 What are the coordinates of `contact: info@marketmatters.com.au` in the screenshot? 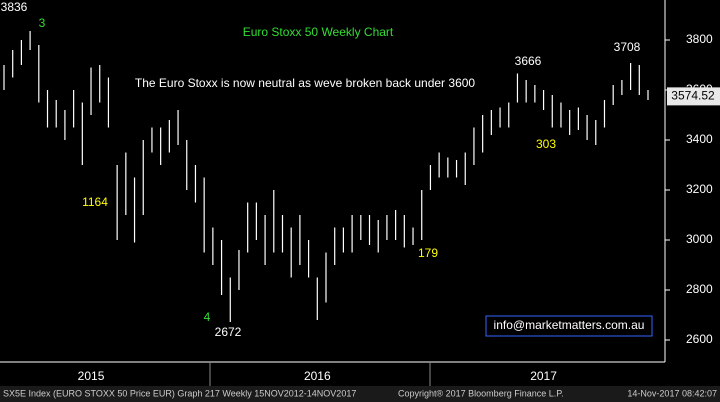 It's located at (569, 325).